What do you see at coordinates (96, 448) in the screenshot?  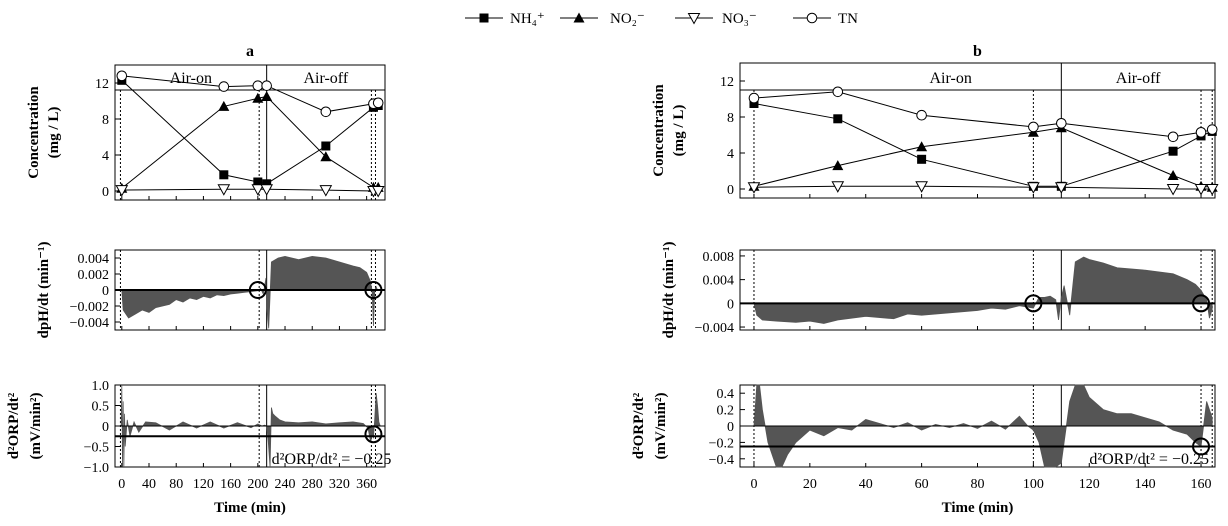 I see `y-tick-label: −0.5` at bounding box center [96, 448].